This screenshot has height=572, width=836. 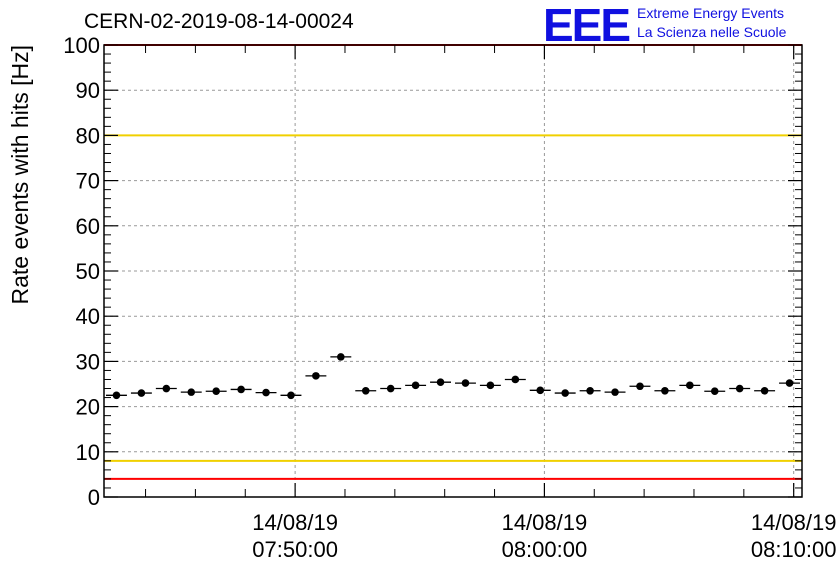 I want to click on run-title: CERN-02-2019-08-14-00024, so click(x=219, y=21).